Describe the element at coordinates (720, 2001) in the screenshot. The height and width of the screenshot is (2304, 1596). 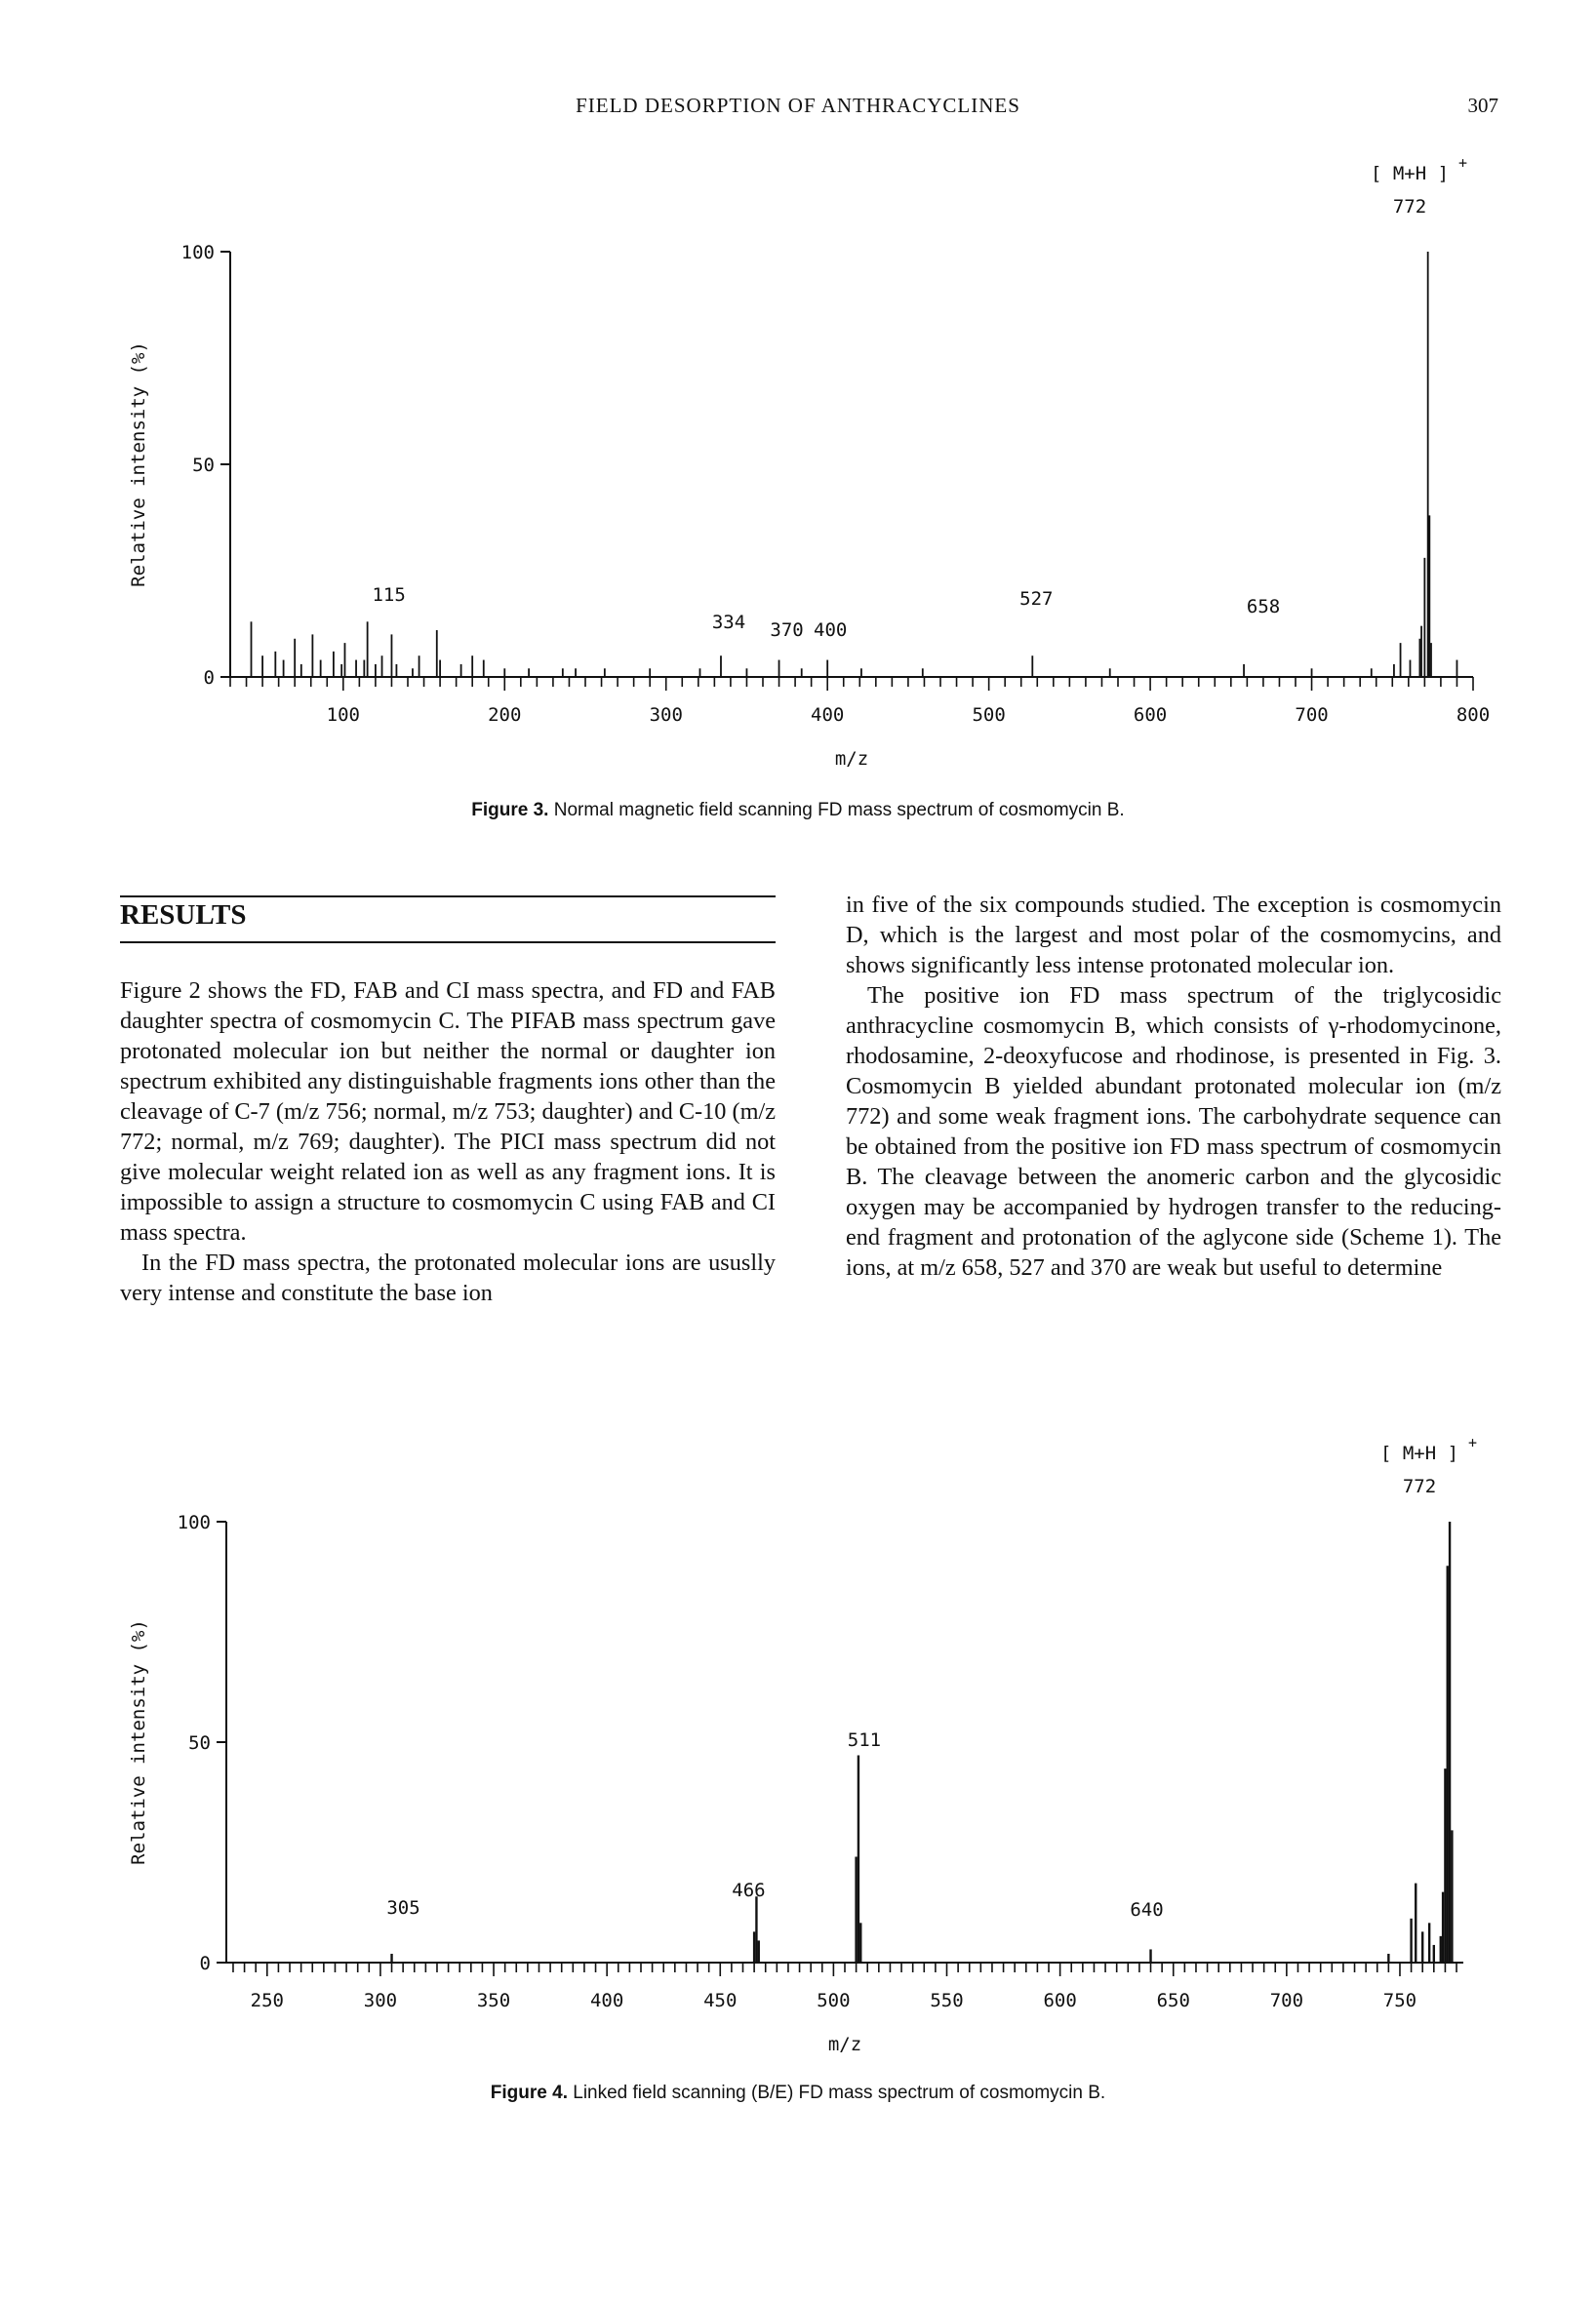
I see `x-tick-label: 450` at that location.